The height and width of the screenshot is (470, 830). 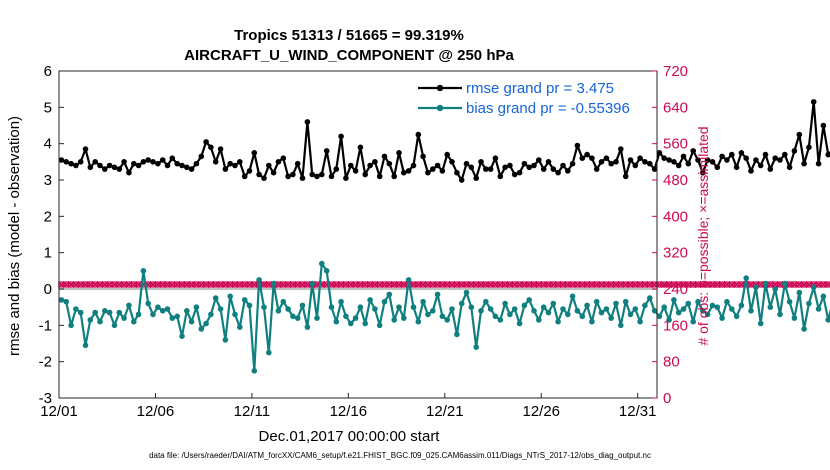 What do you see at coordinates (540, 88) in the screenshot?
I see `legend-rmse-label: rmse grand pr = 3.475` at bounding box center [540, 88].